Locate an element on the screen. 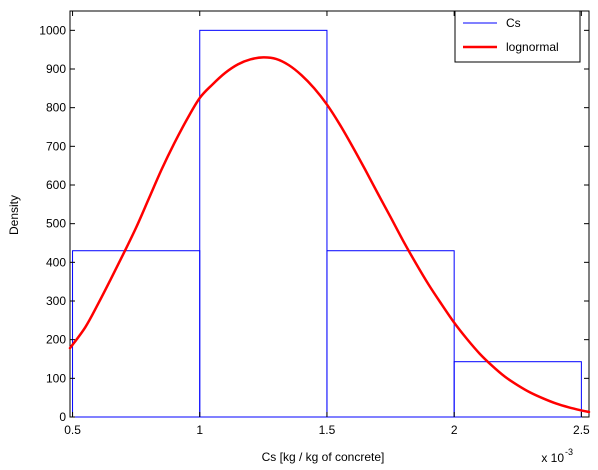 This screenshot has height=470, width=598. legend-box is located at coordinates (517, 36).